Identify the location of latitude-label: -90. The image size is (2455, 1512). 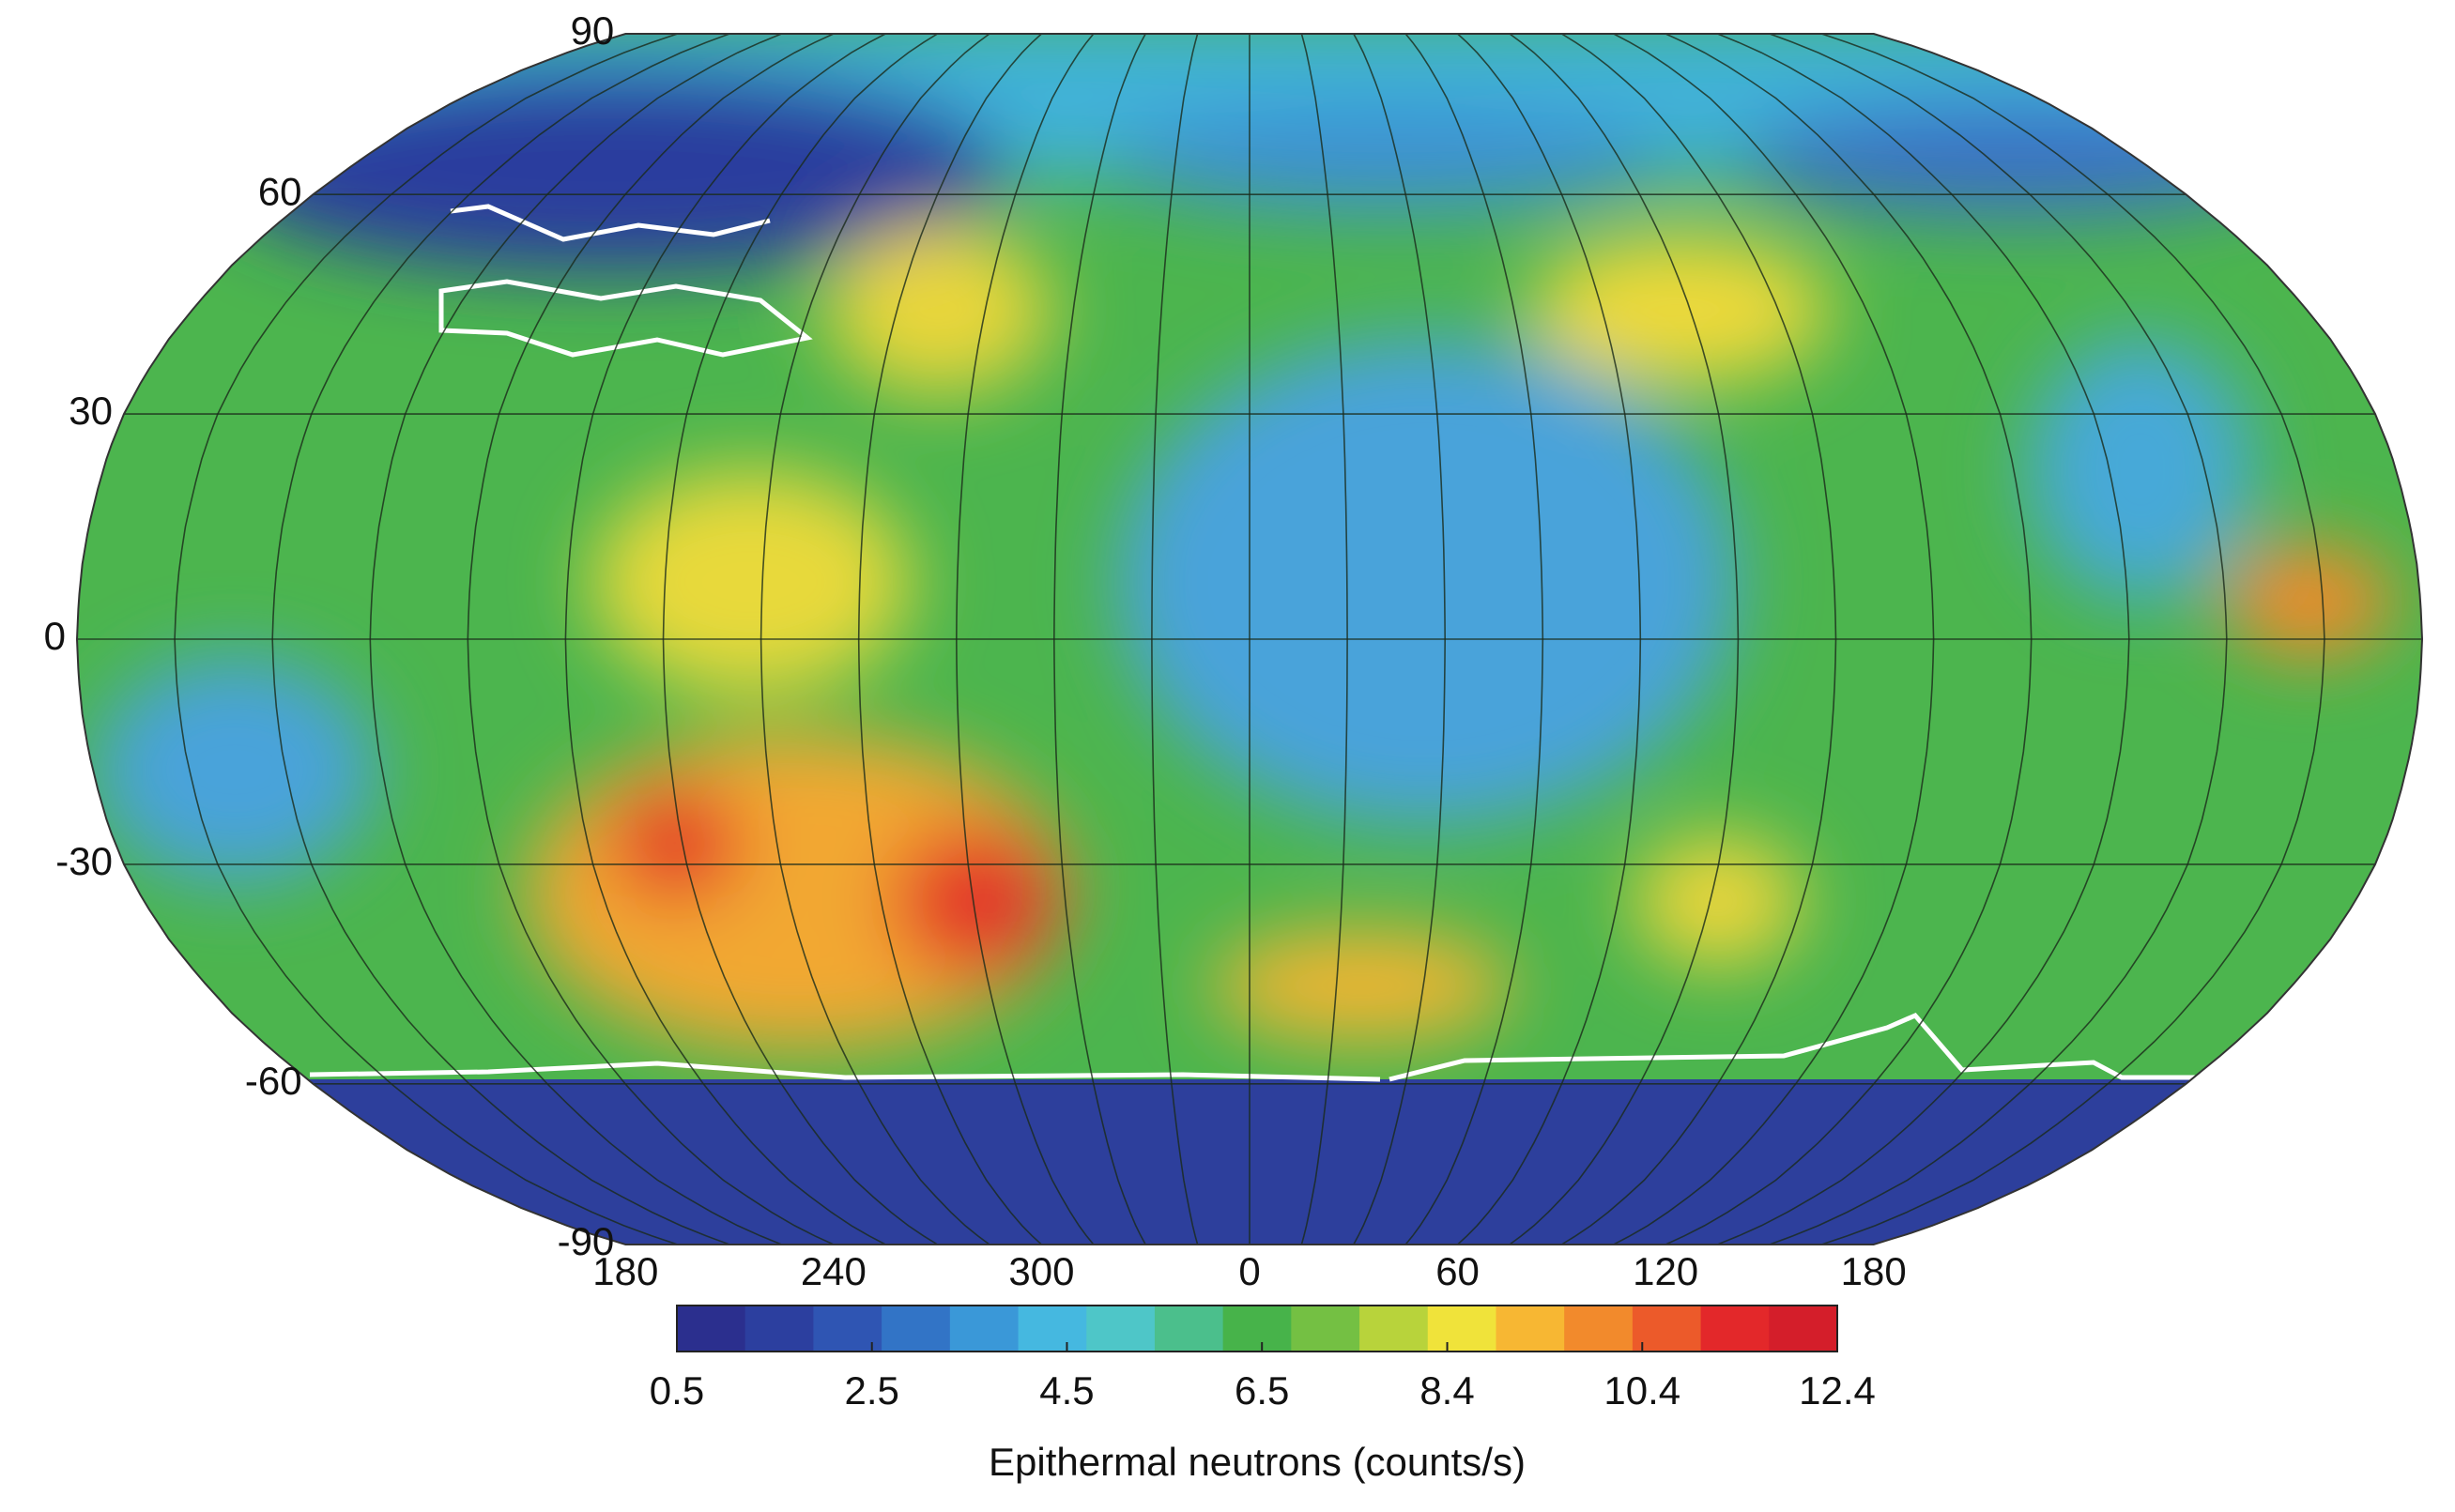
(586, 1241).